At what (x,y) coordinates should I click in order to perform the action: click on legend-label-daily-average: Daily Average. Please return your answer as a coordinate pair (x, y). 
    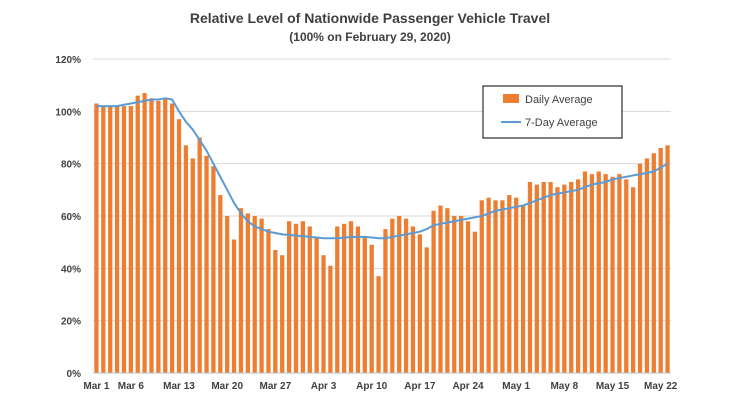
    Looking at the image, I should click on (559, 100).